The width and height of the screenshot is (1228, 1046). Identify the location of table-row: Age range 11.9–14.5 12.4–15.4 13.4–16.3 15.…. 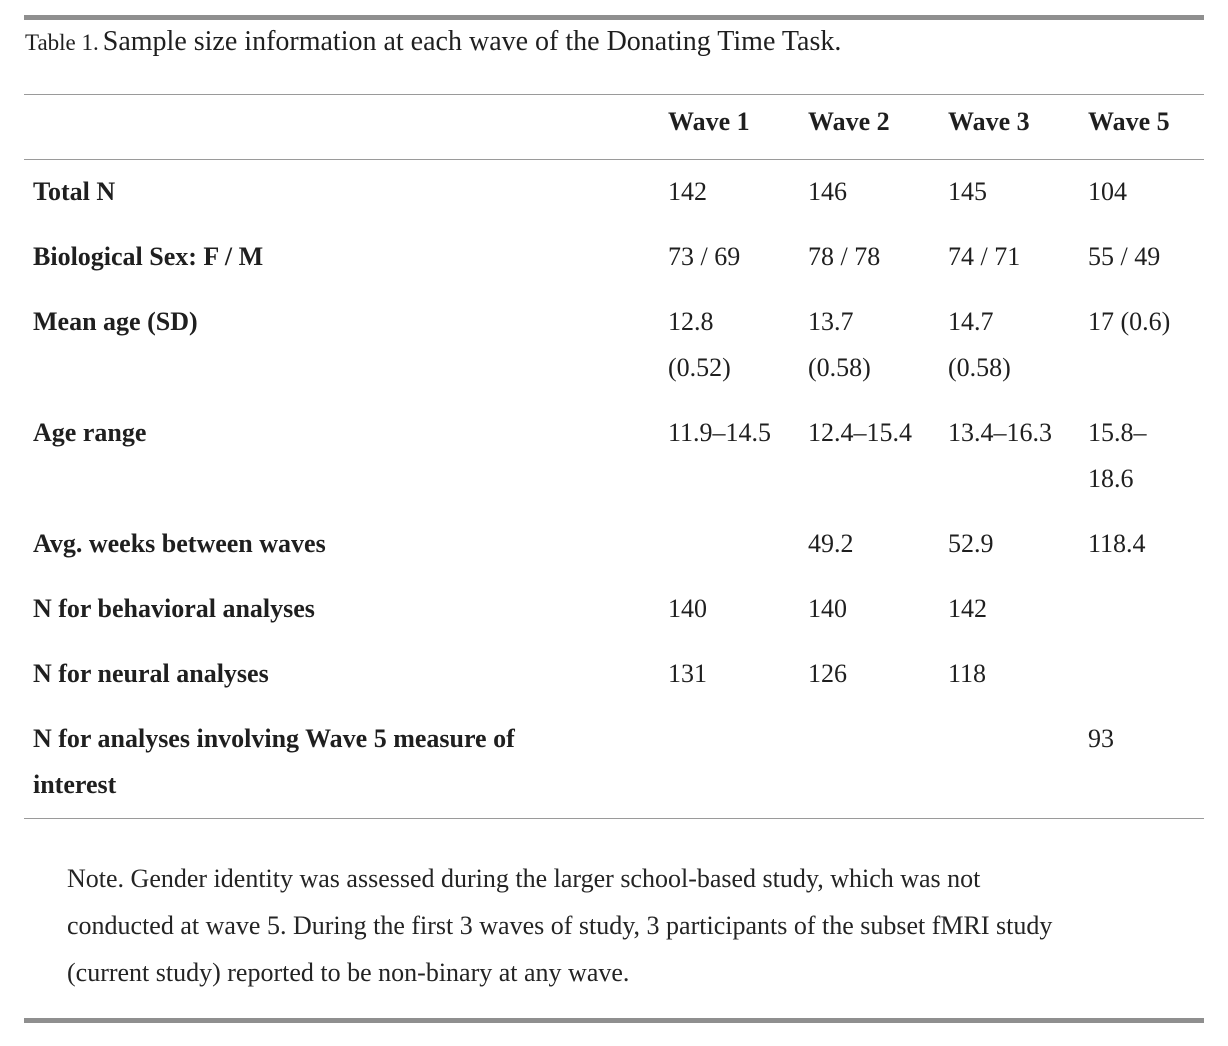
(614, 456).